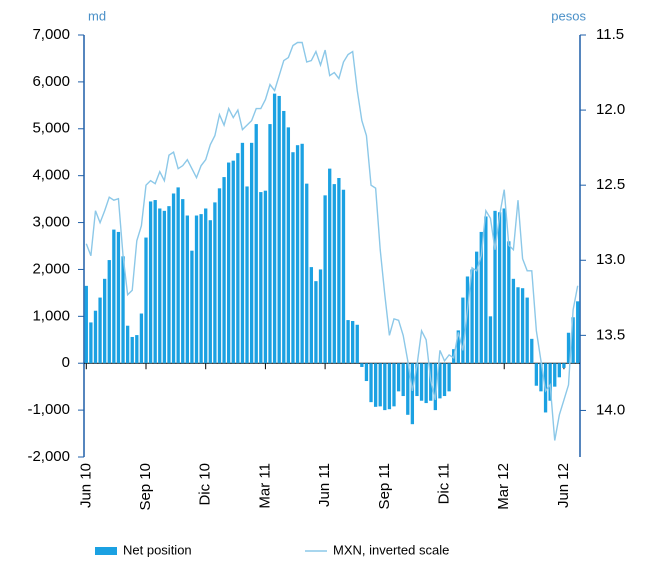 The height and width of the screenshot is (562, 652). I want to click on y2-tick-label: 12.5, so click(610, 184).